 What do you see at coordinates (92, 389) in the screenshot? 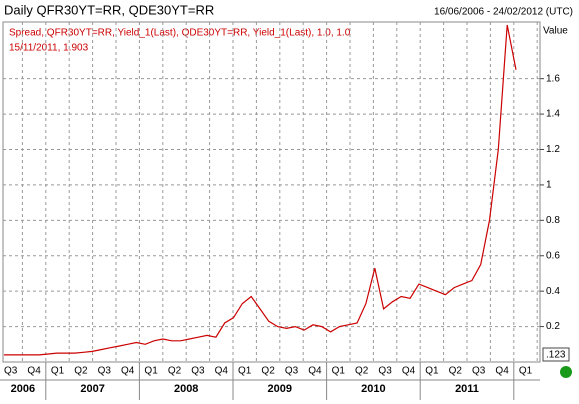
I see `year-label: 2007` at bounding box center [92, 389].